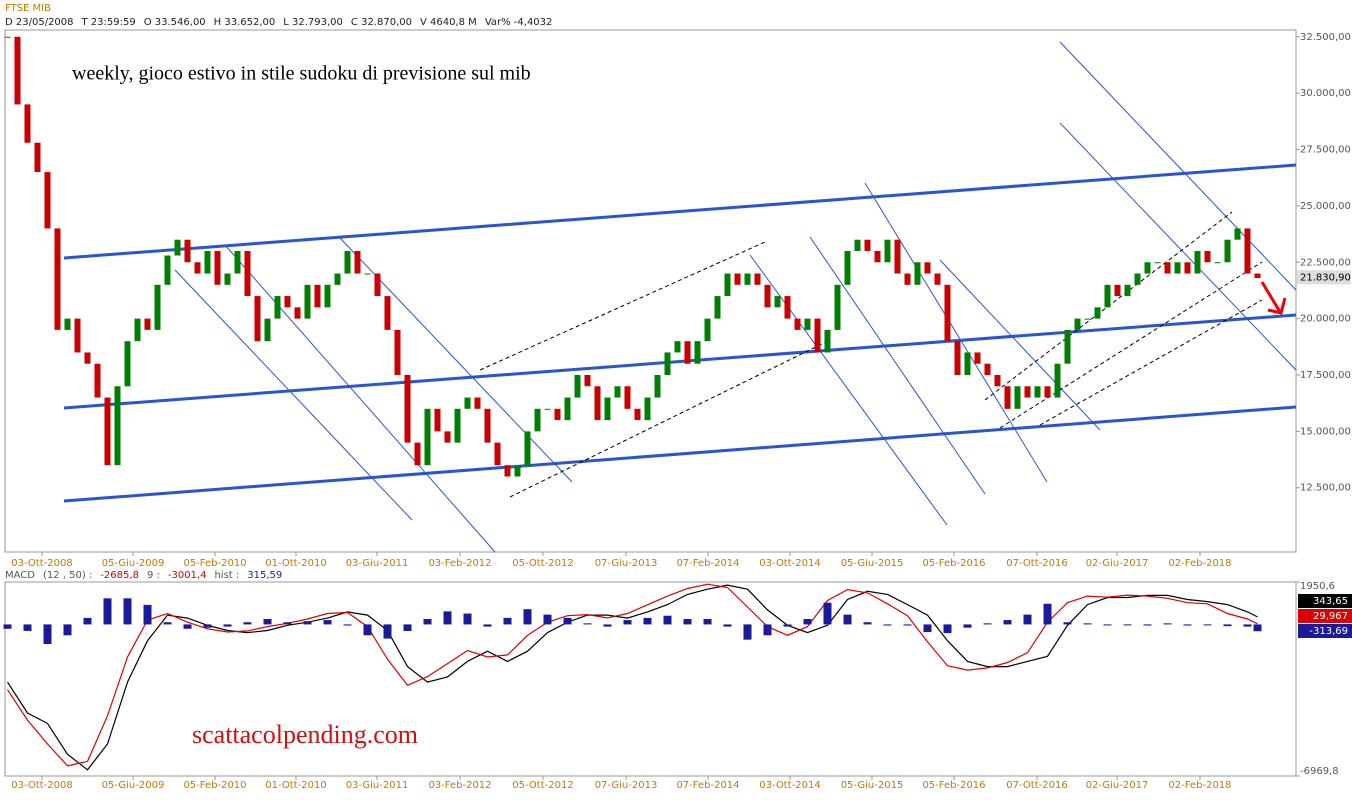  I want to click on y-tick-label: 12.500,00, so click(1325, 488).